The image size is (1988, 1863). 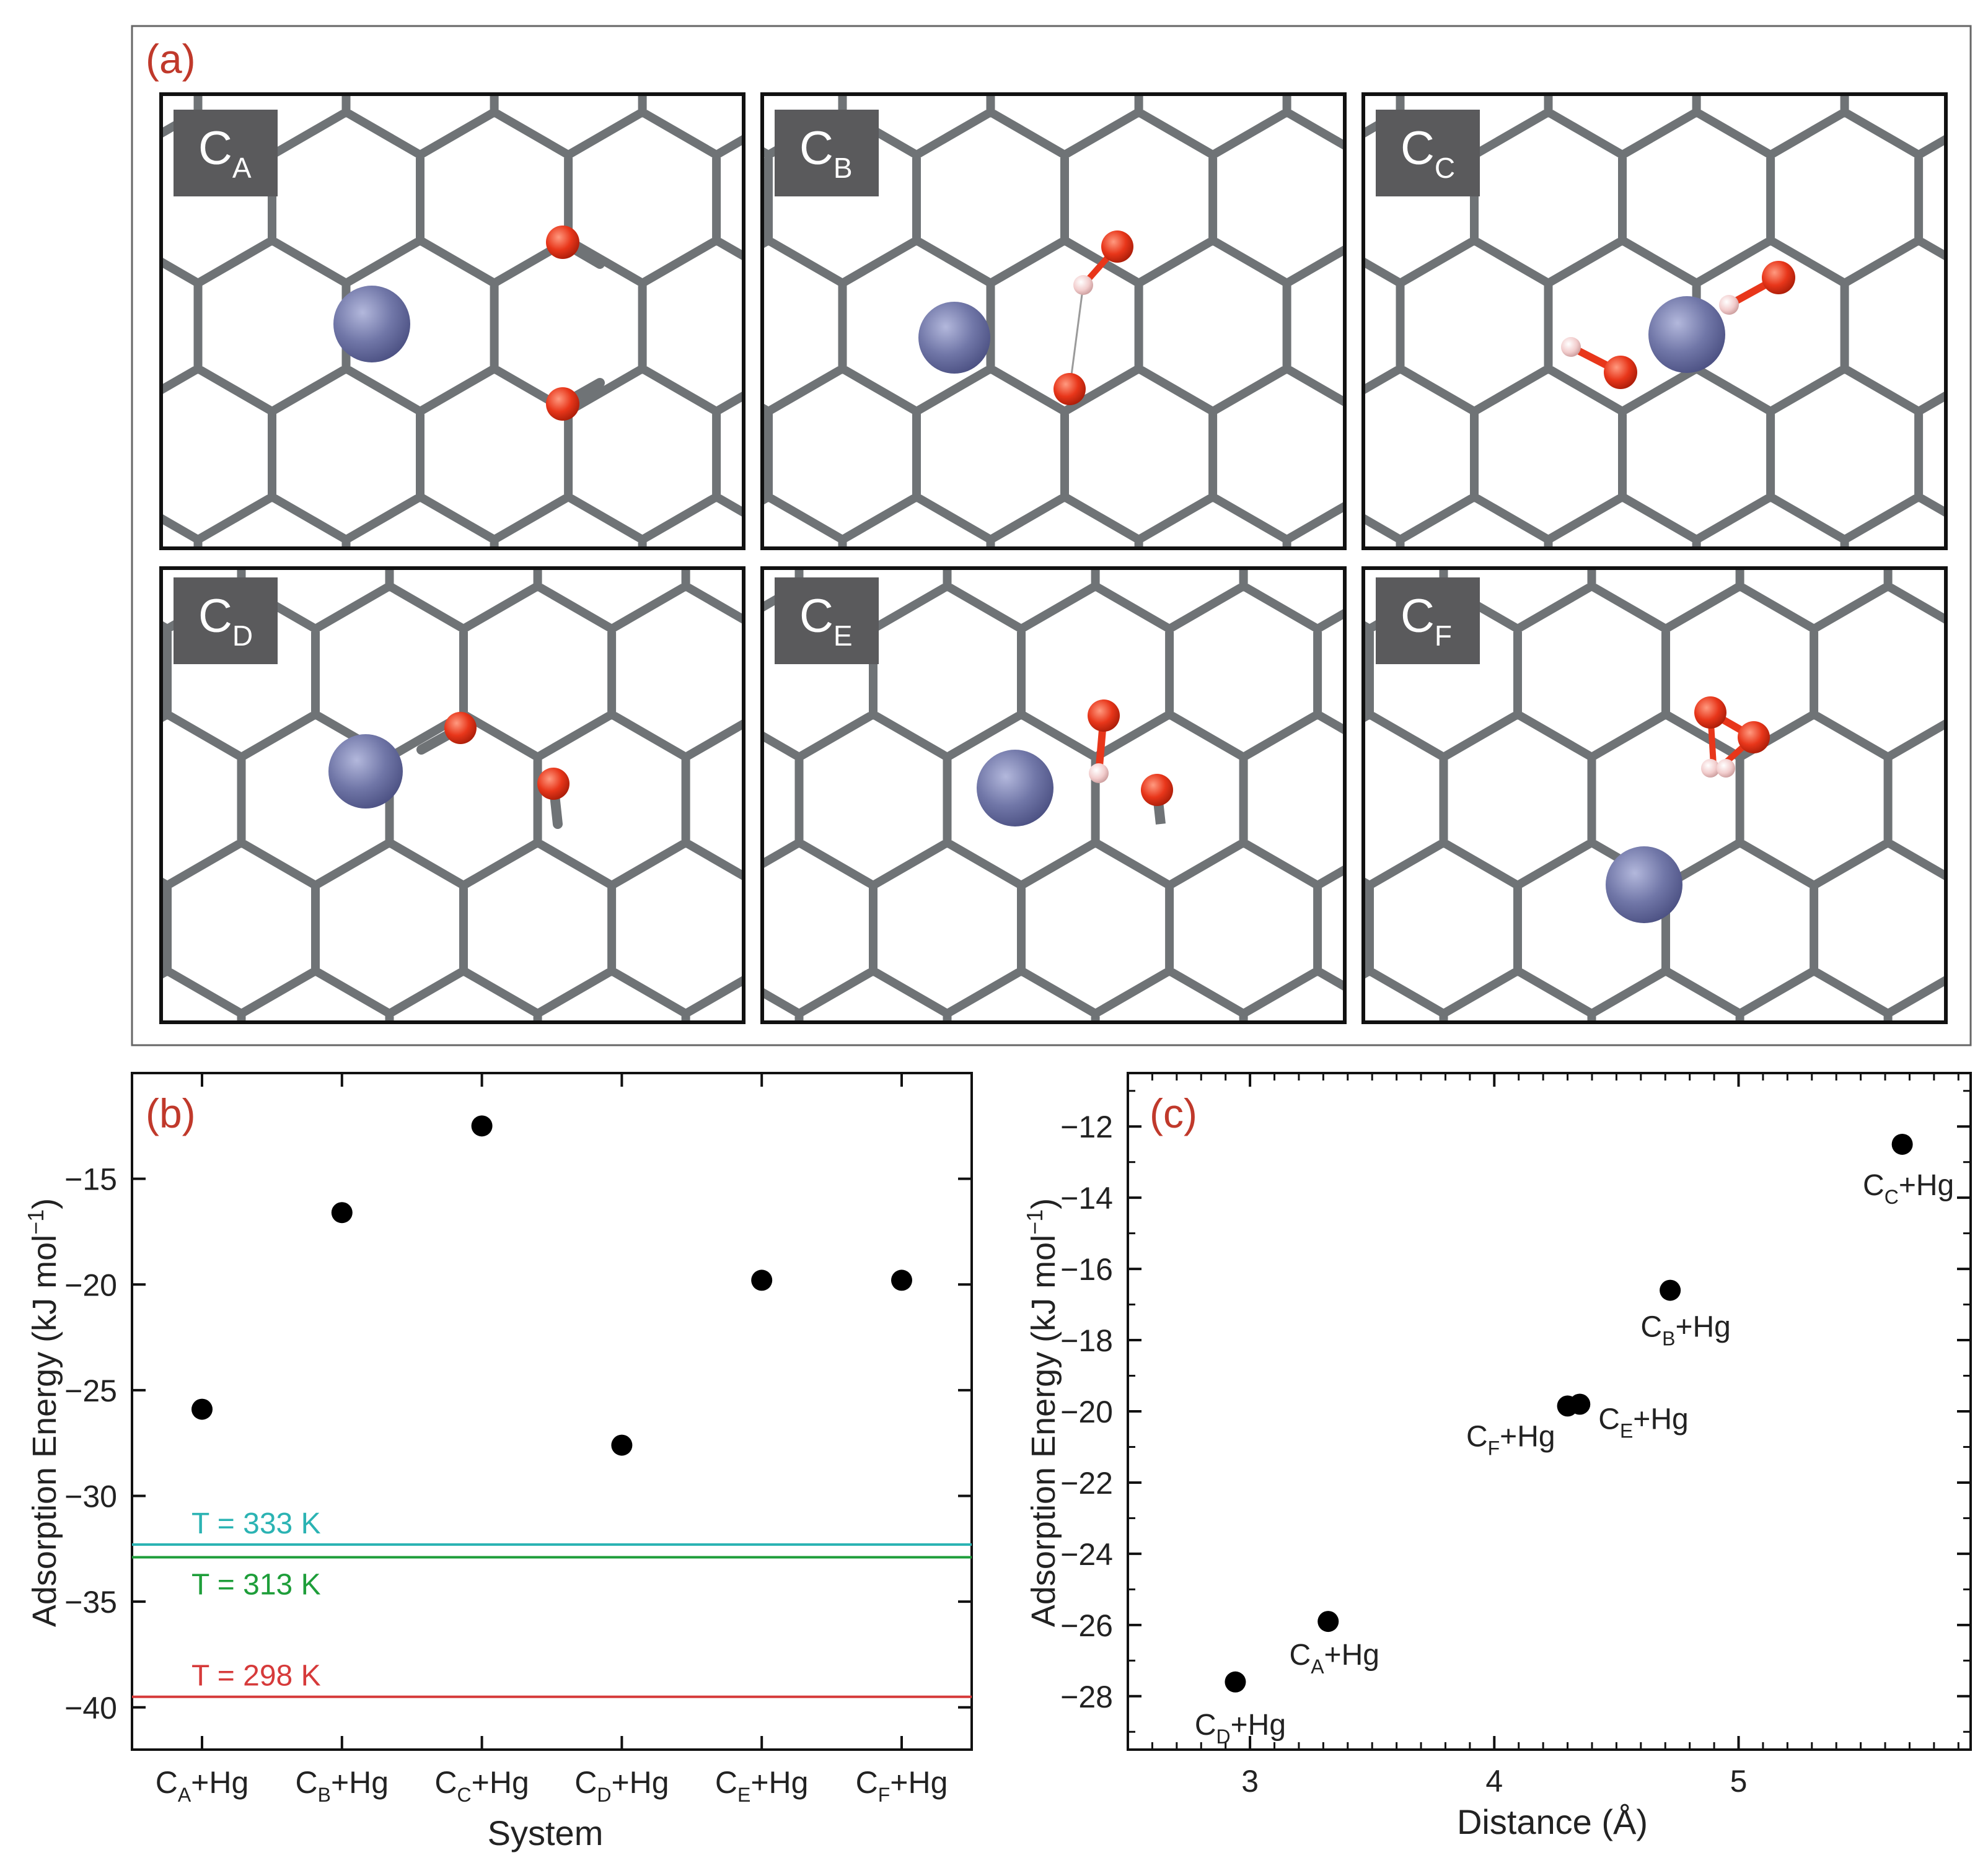 I want to click on y-tick-label: −18, so click(x=1086, y=1340).